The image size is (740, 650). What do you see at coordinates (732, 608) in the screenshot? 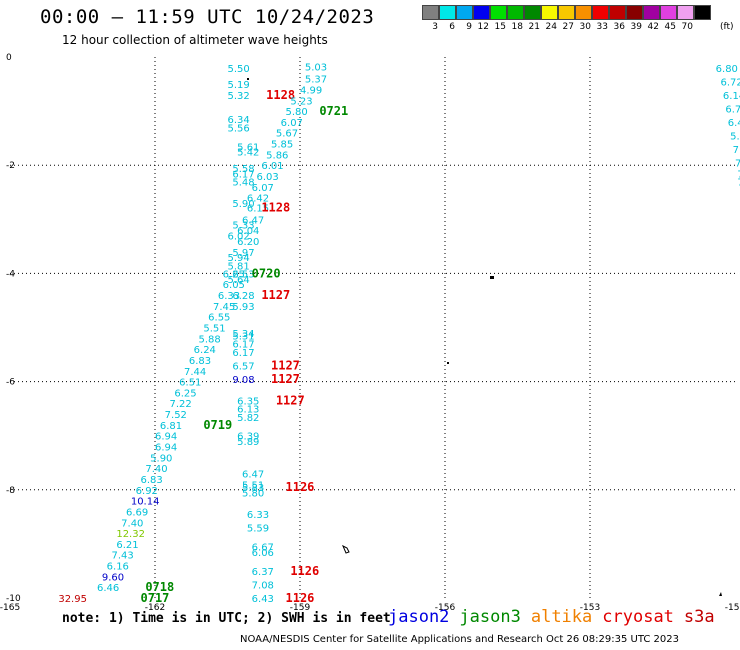
I see `x-tick-label: -150` at bounding box center [732, 608].